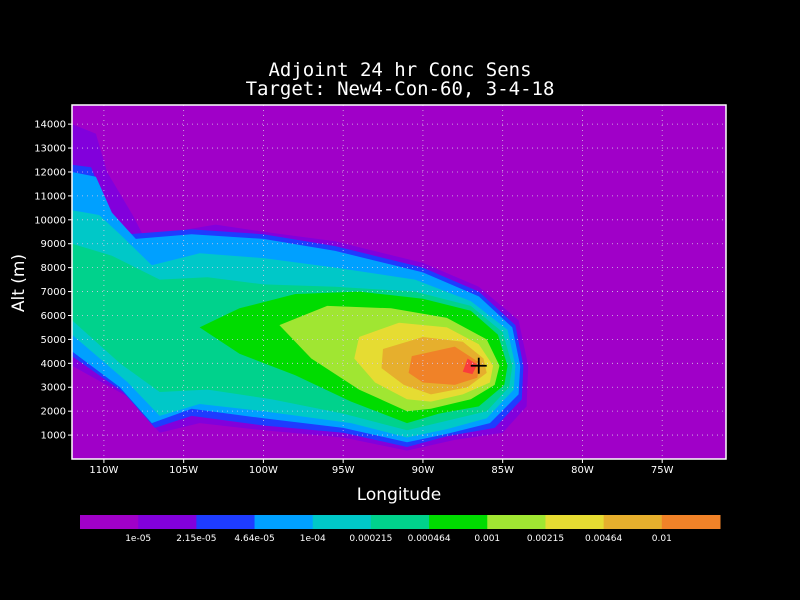  I want to click on colorbar-tick-label: 0.01, so click(662, 539).